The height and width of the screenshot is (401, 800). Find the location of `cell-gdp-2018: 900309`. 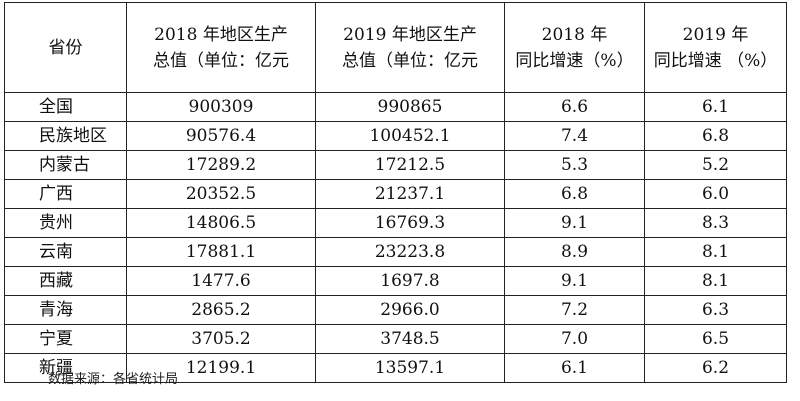

cell-gdp-2018: 900309 is located at coordinates (221, 107).